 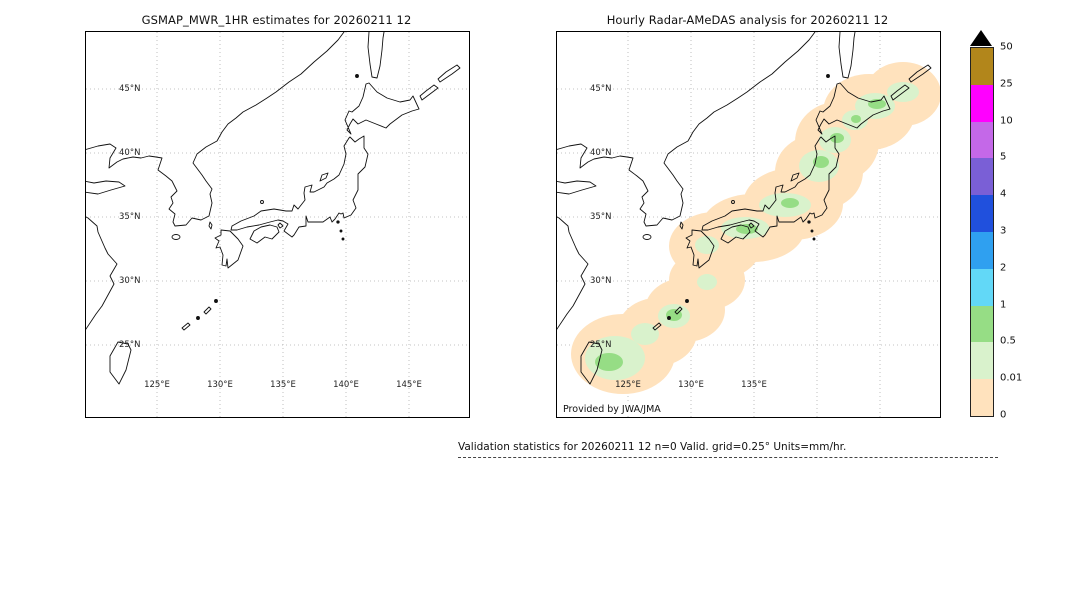 I want to click on colorbar-tick-label: 10, so click(x=1006, y=121).